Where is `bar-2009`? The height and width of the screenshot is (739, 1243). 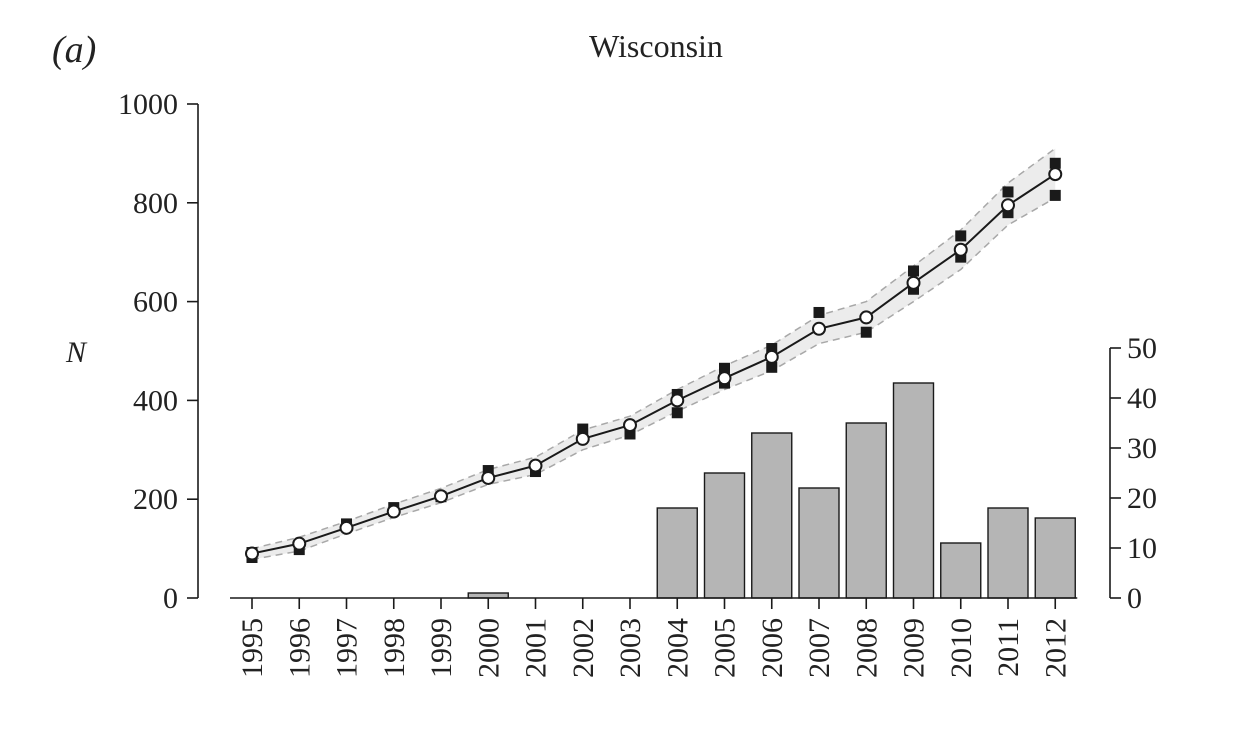 bar-2009 is located at coordinates (913, 490).